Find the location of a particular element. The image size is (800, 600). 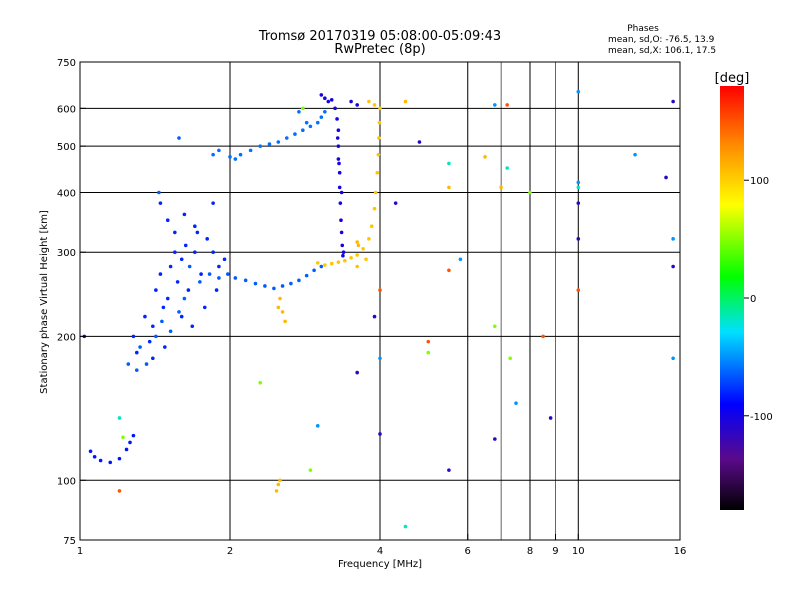

y-axis: 75 100 200 300 400 500 600 750 is located at coordinates (71, 302).